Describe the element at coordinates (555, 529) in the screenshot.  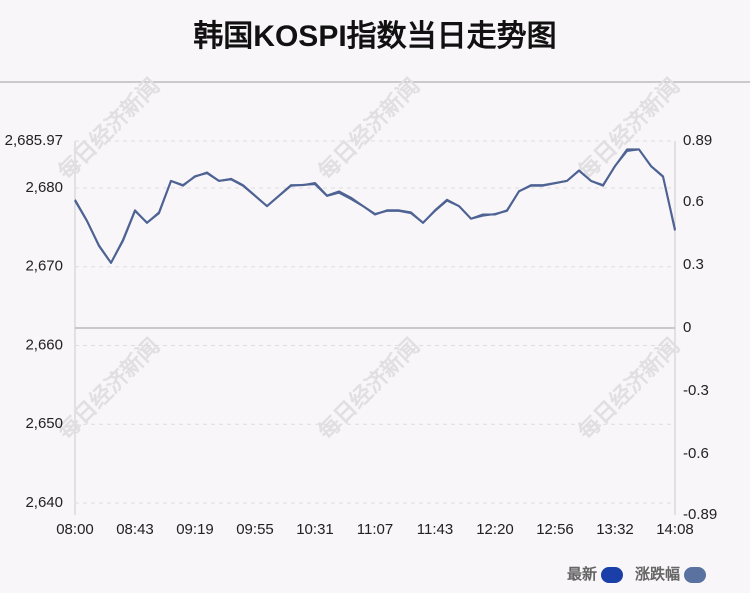
I see `x-tick-label: 12:56` at that location.